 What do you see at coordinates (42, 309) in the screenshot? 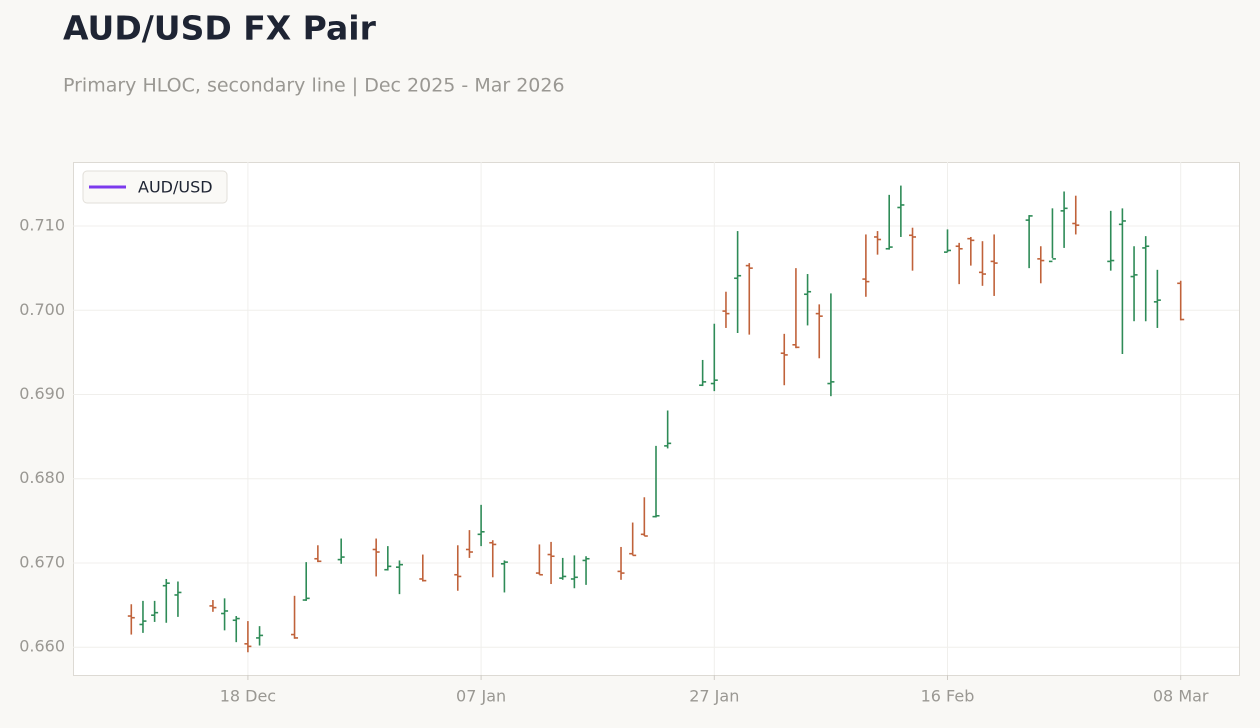
I see `y-tick-label: 0.700` at bounding box center [42, 309].